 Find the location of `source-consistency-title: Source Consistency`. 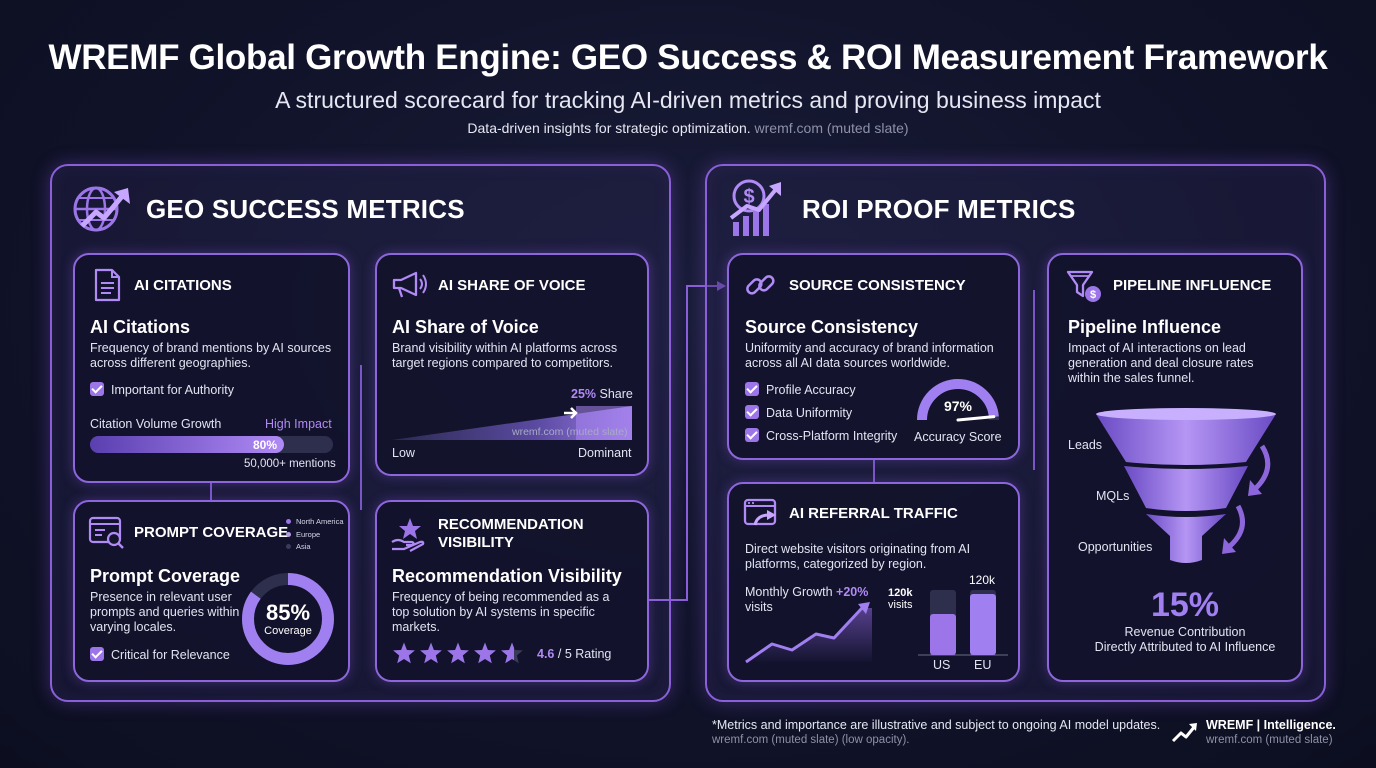

source-consistency-title: Source Consistency is located at coordinates (832, 327).